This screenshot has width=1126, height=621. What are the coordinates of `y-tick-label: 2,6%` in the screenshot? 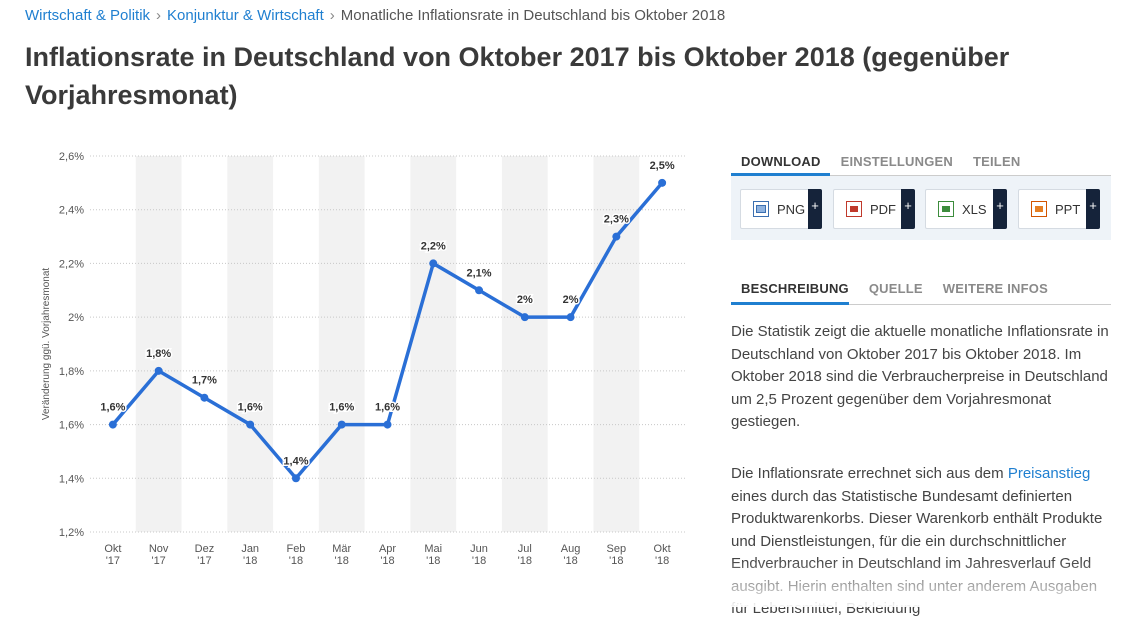 It's located at (71, 157).